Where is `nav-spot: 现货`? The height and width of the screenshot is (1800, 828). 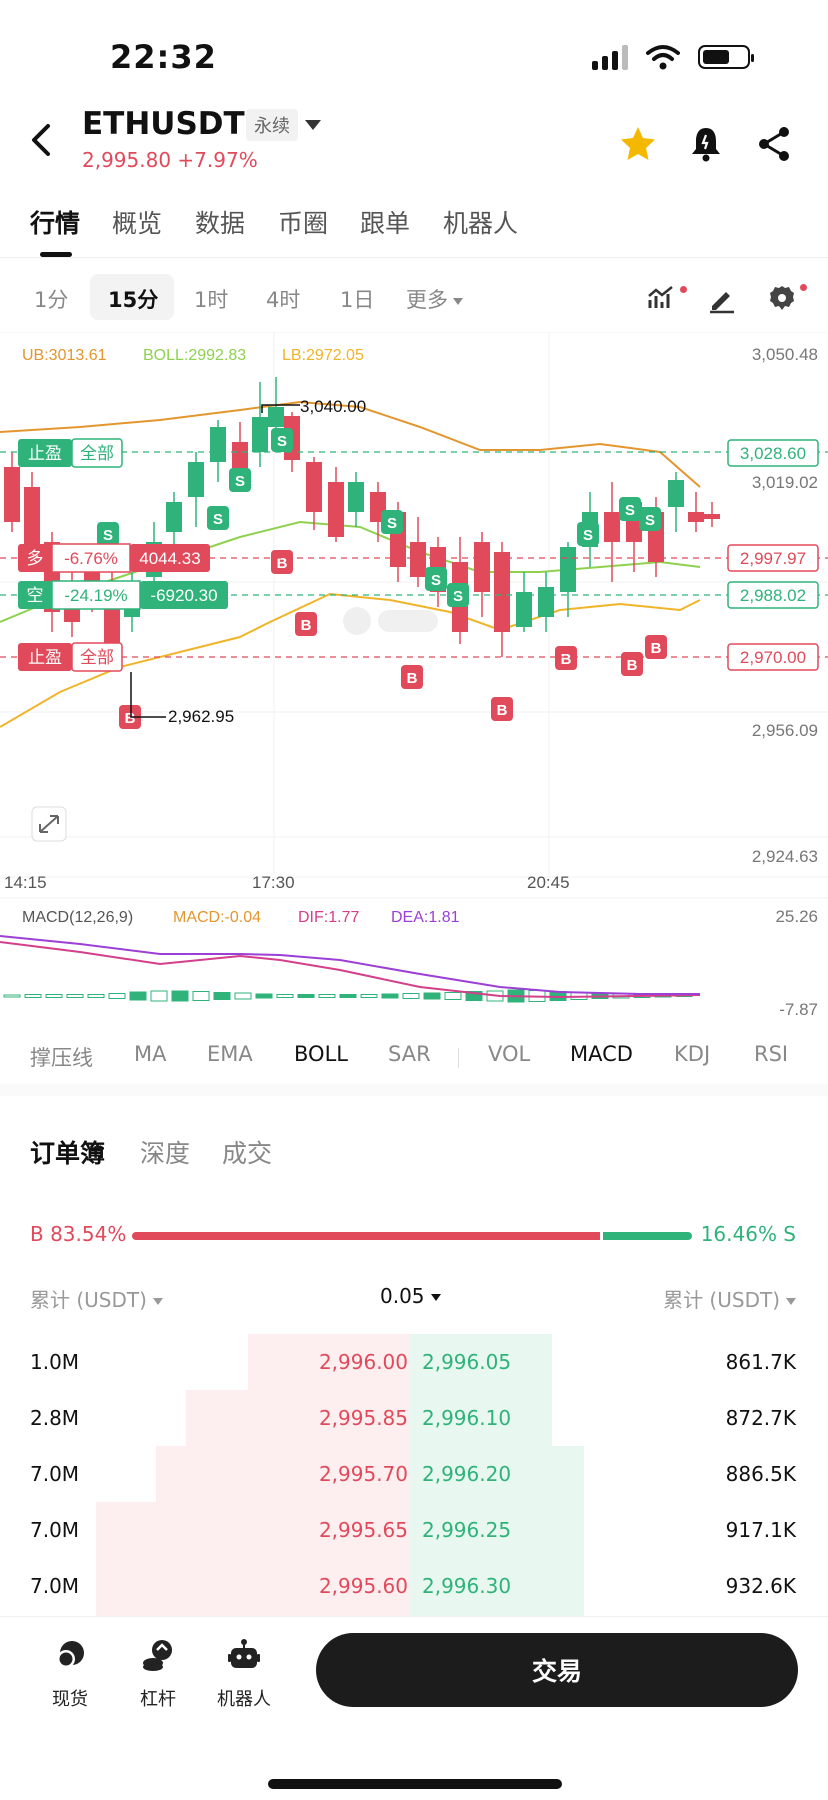
nav-spot: 现货 is located at coordinates (70, 1674).